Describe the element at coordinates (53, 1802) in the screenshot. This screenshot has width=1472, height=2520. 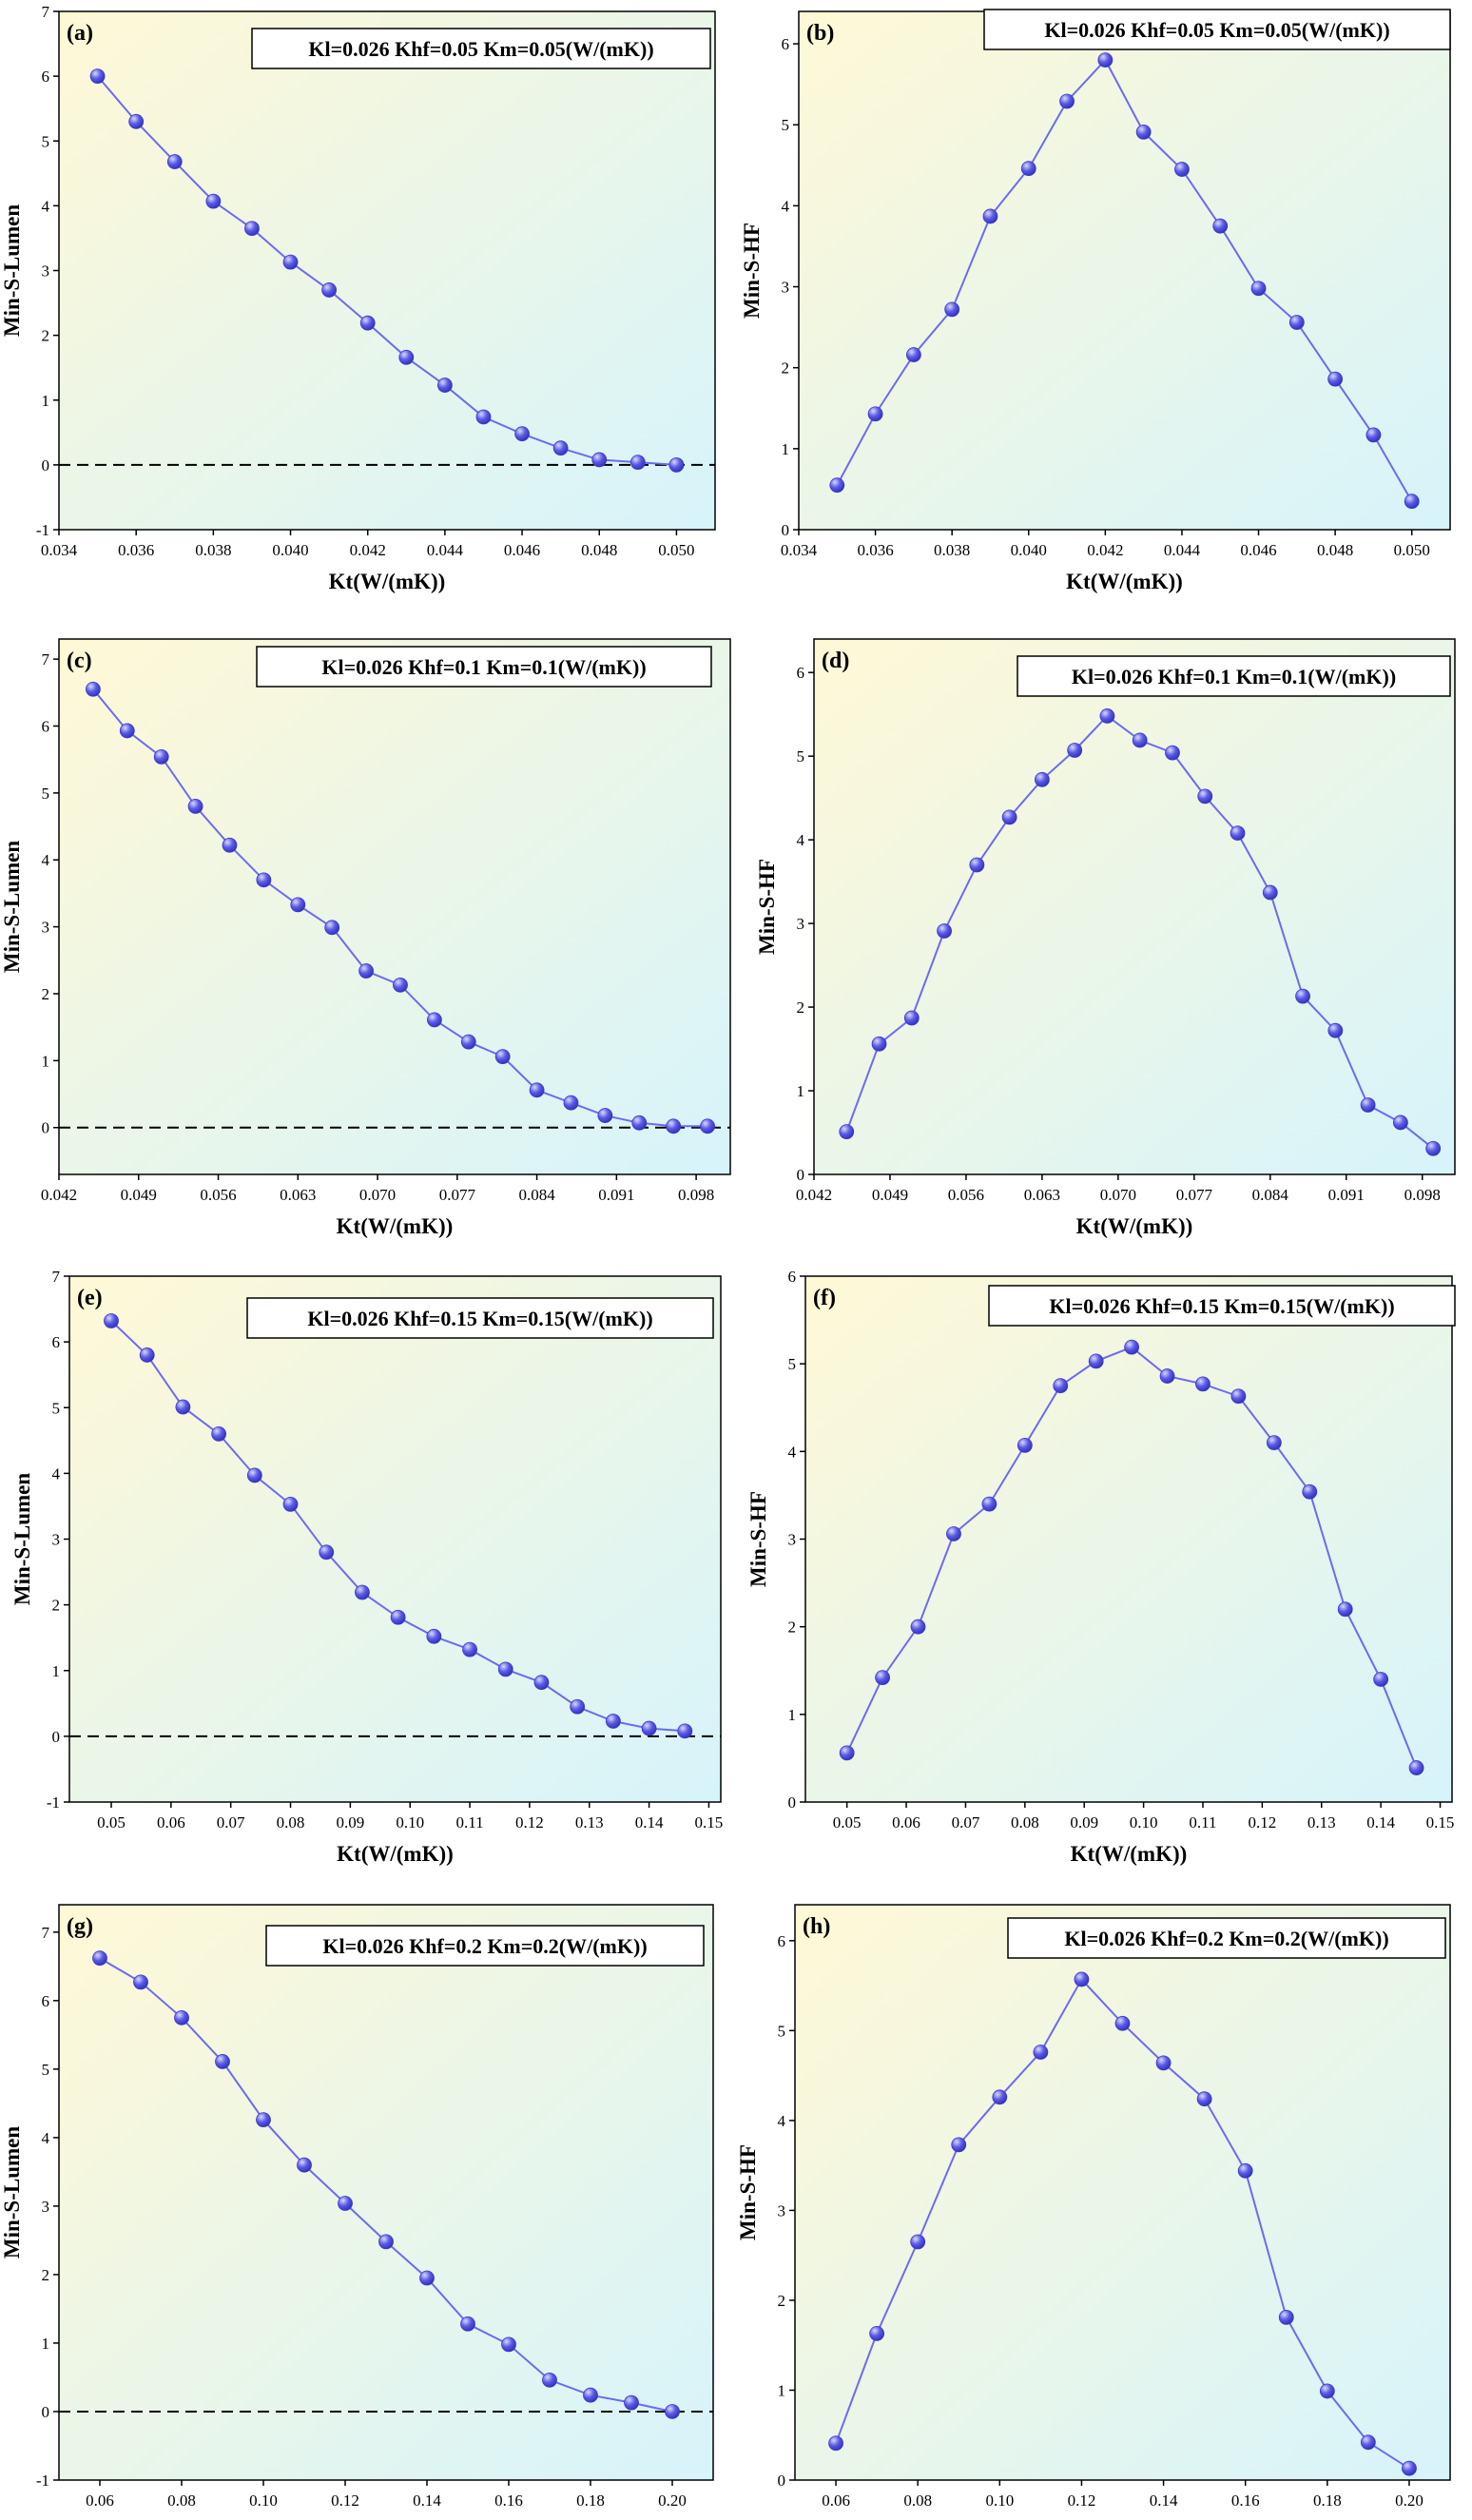
I see `y-tick-label: -1` at that location.